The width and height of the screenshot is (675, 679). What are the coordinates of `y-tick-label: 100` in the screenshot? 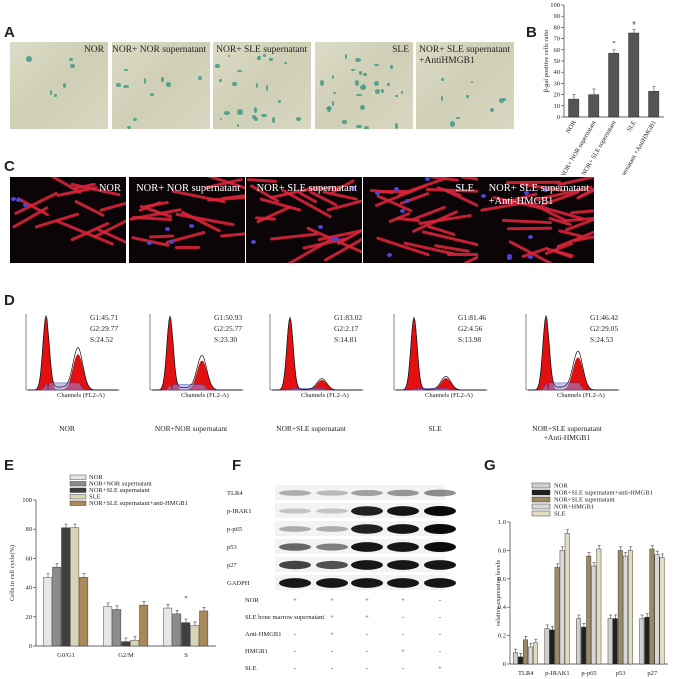 It's located at (27, 500).